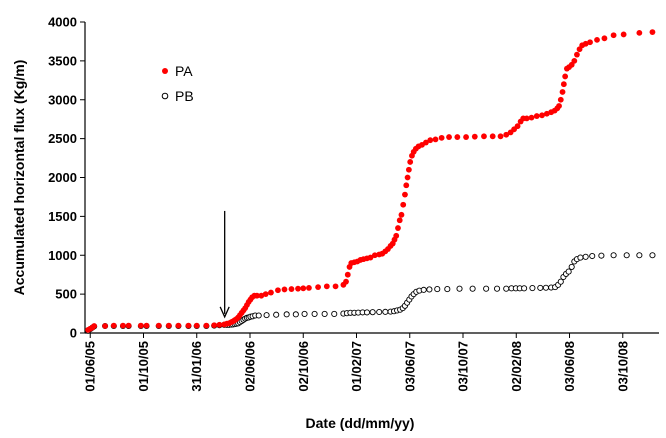 The height and width of the screenshot is (438, 666). What do you see at coordinates (356, 366) in the screenshot?
I see `x-tick-label: 01/02/07` at bounding box center [356, 366].